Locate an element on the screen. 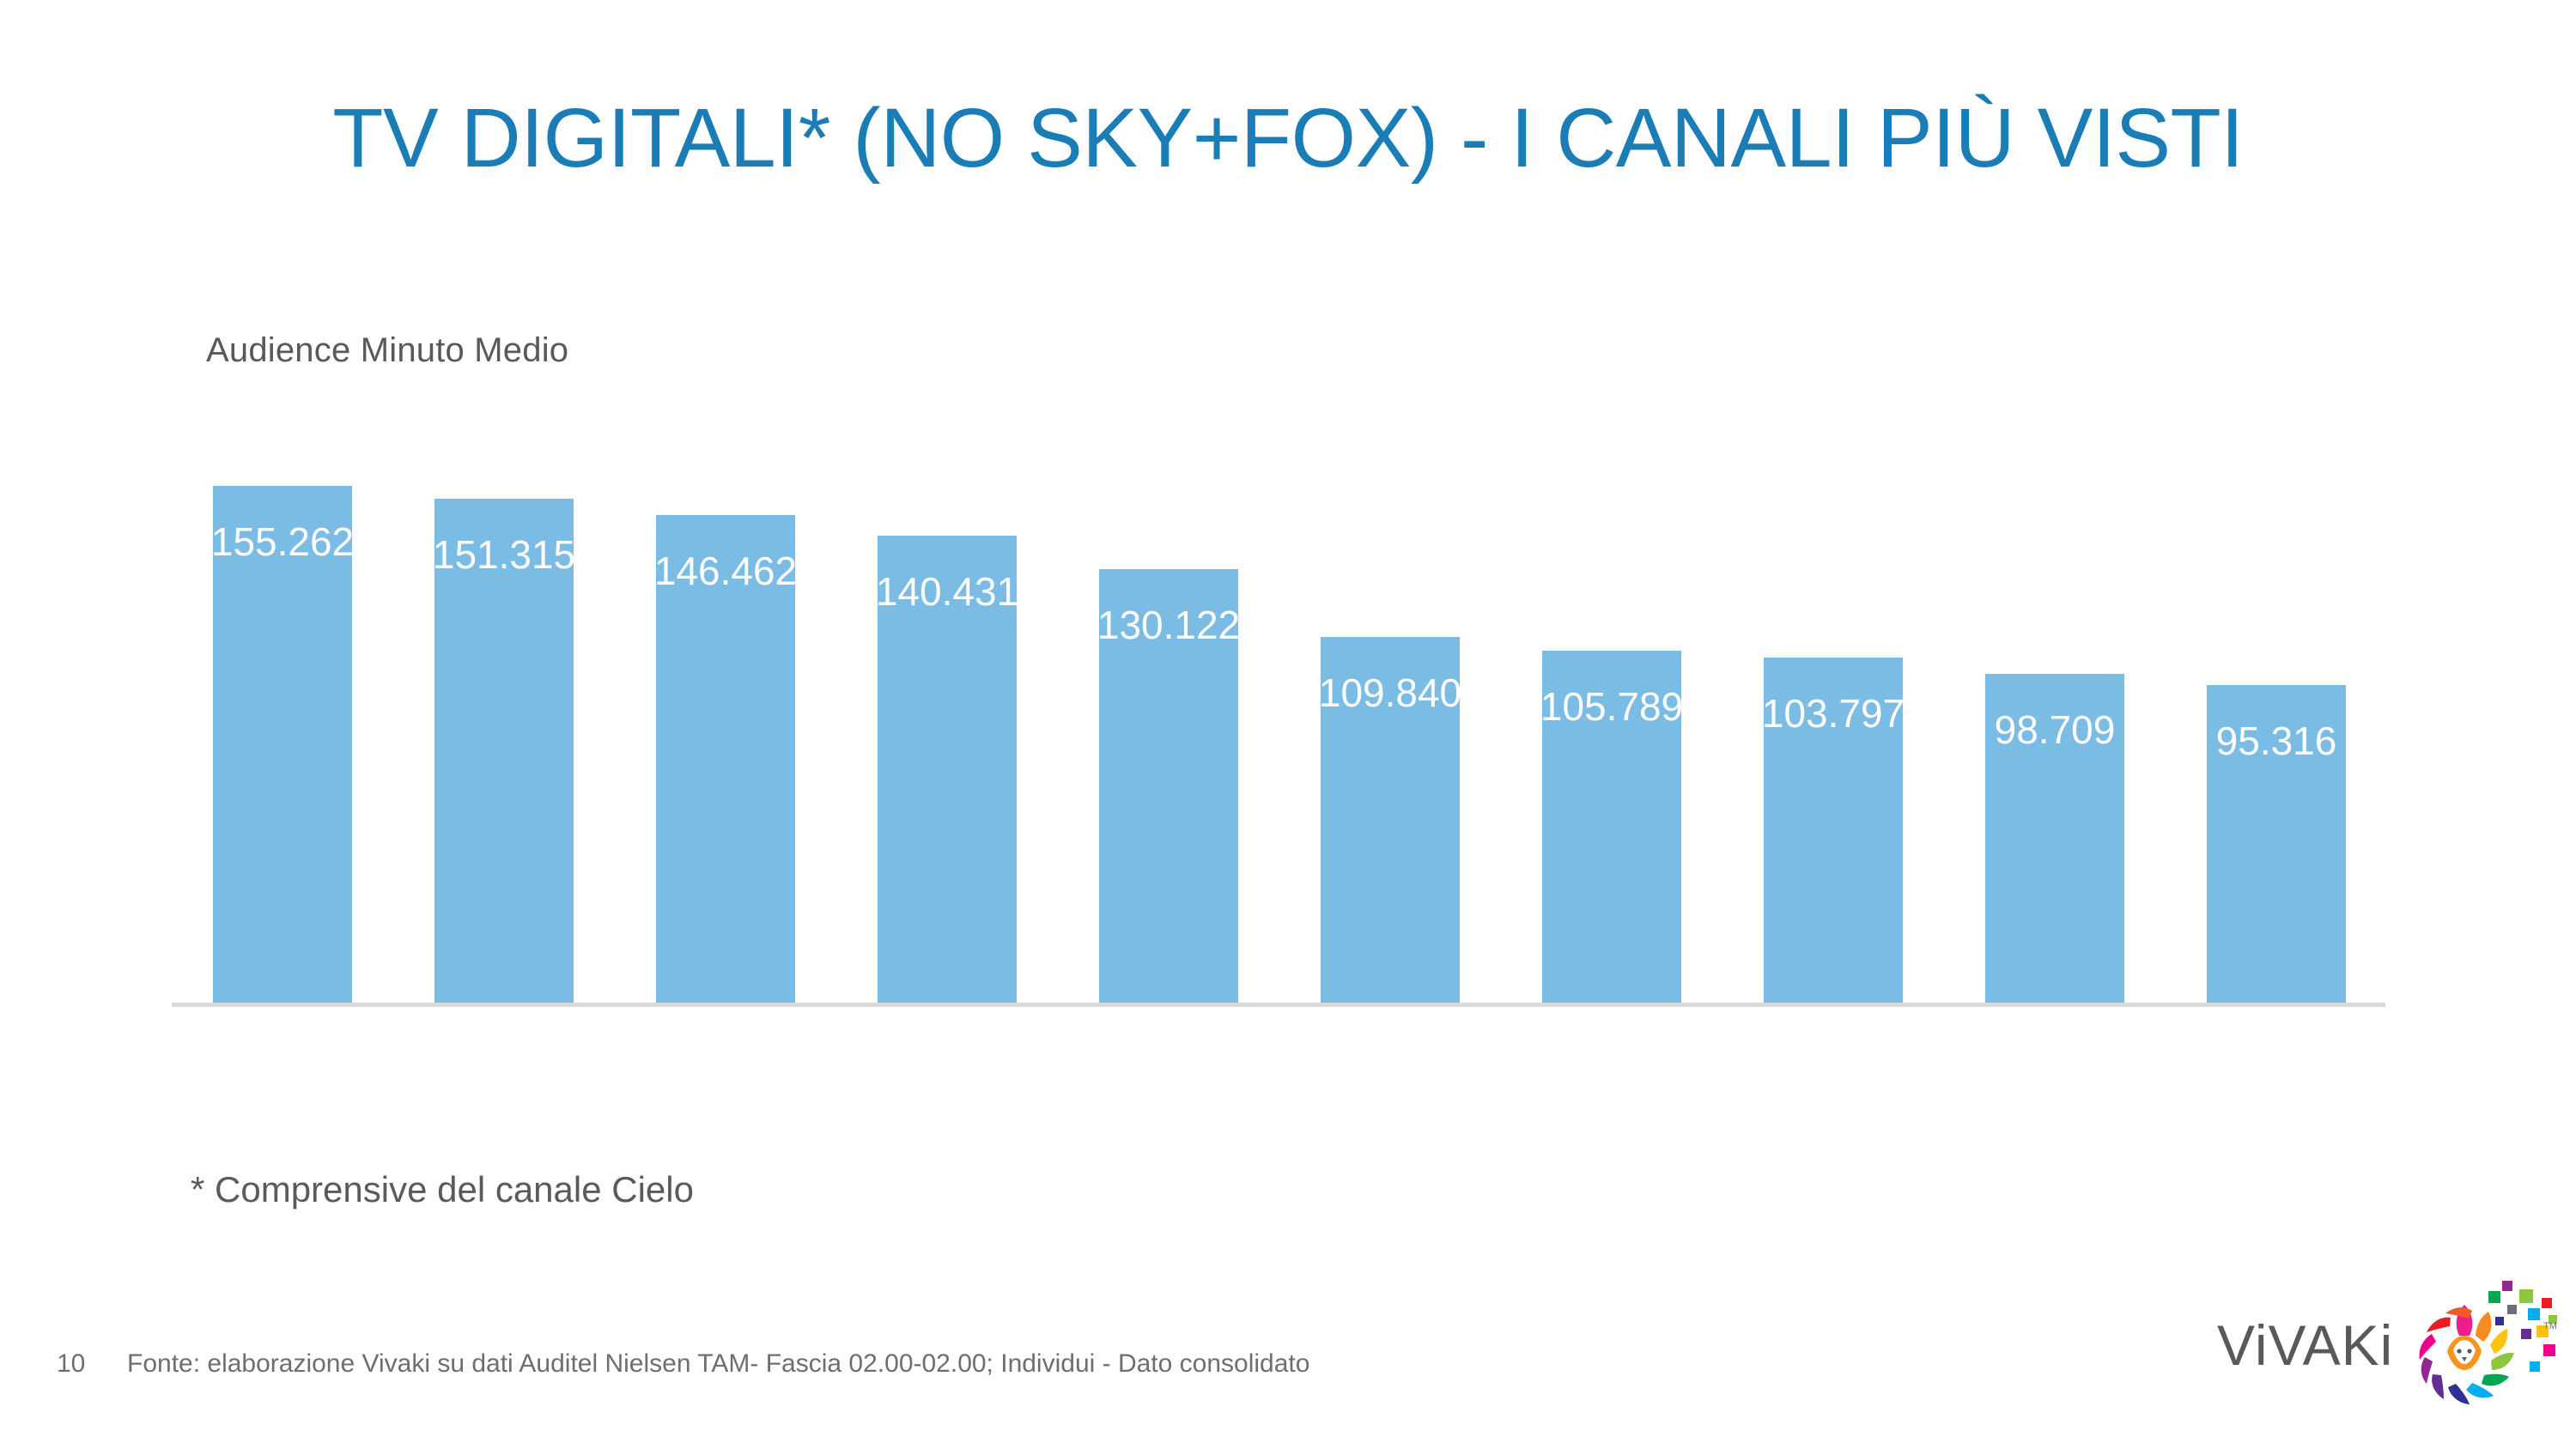  page-number: 10 is located at coordinates (71, 1363).